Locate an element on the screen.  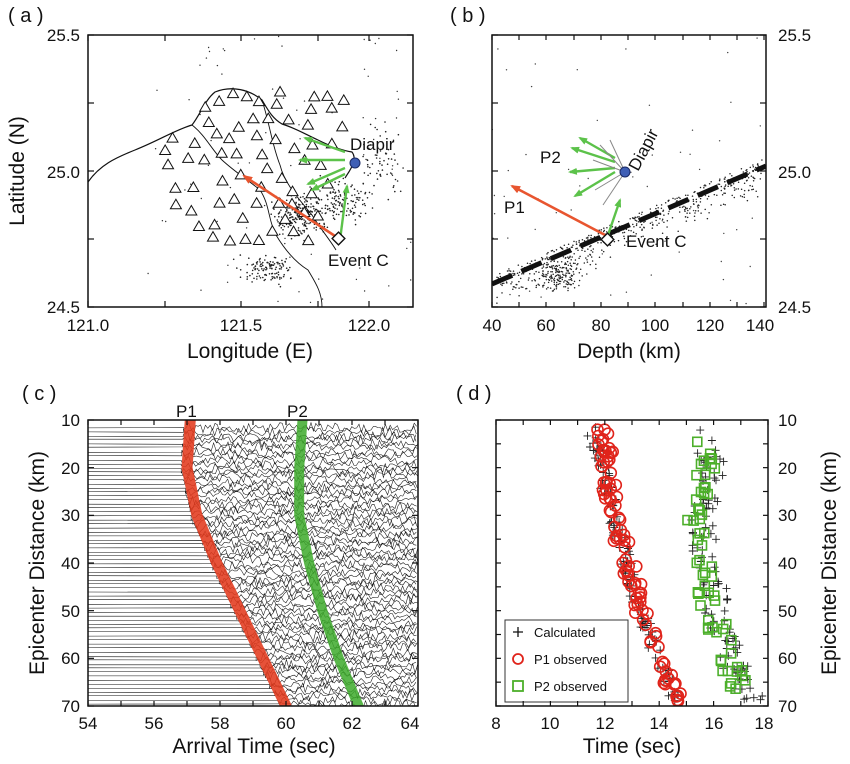
y-tick-b: 25.0 is located at coordinates (794, 172).